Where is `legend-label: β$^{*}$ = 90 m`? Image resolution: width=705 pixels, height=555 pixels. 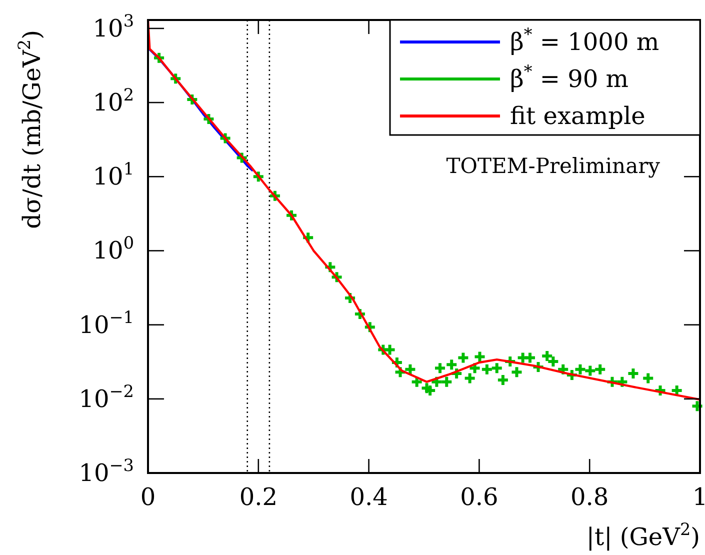
legend-label: β$^{*}$ = 90 m is located at coordinates (569, 77).